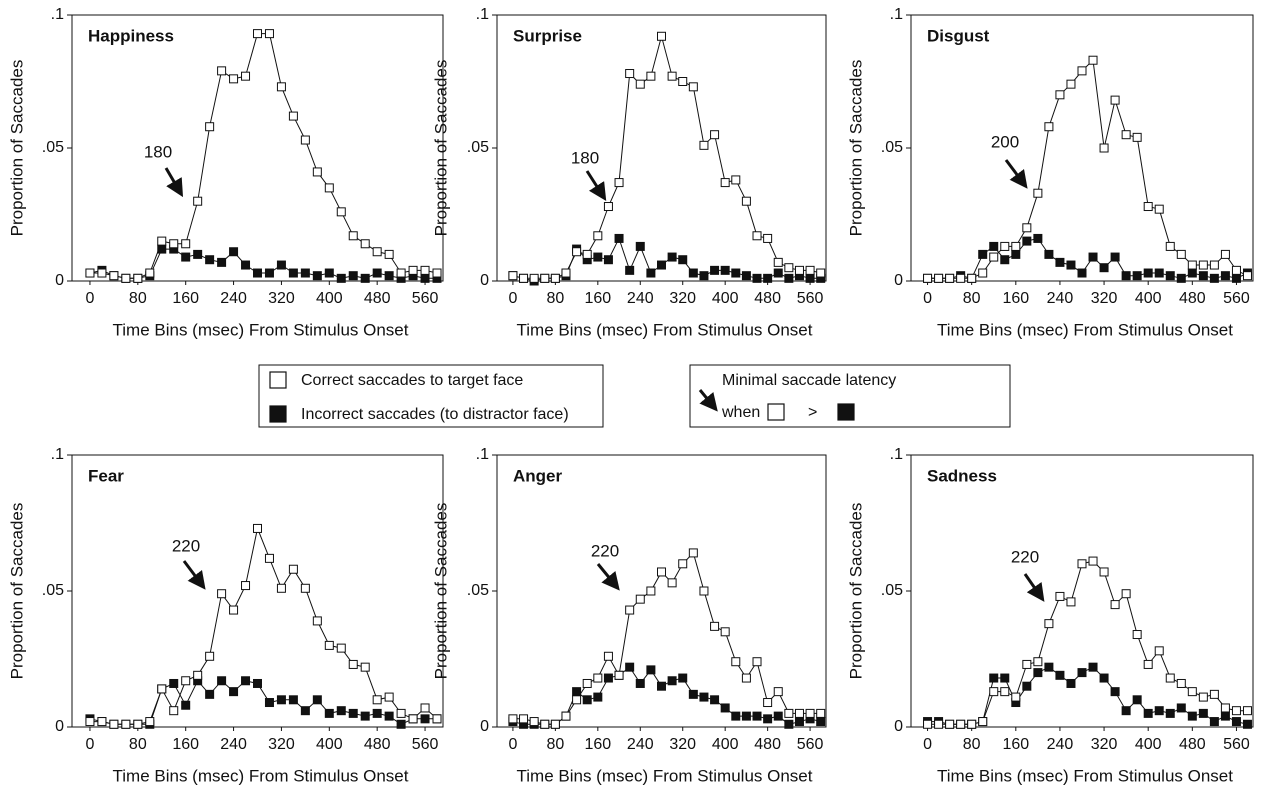  What do you see at coordinates (776, 412) in the screenshot?
I see `legend-swatch` at bounding box center [776, 412].